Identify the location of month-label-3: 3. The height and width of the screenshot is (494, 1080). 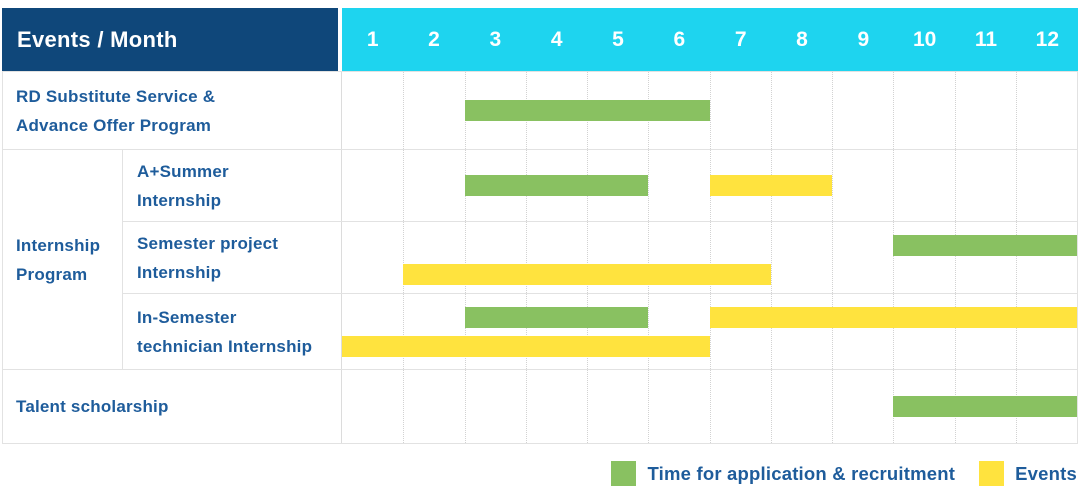
(495, 39).